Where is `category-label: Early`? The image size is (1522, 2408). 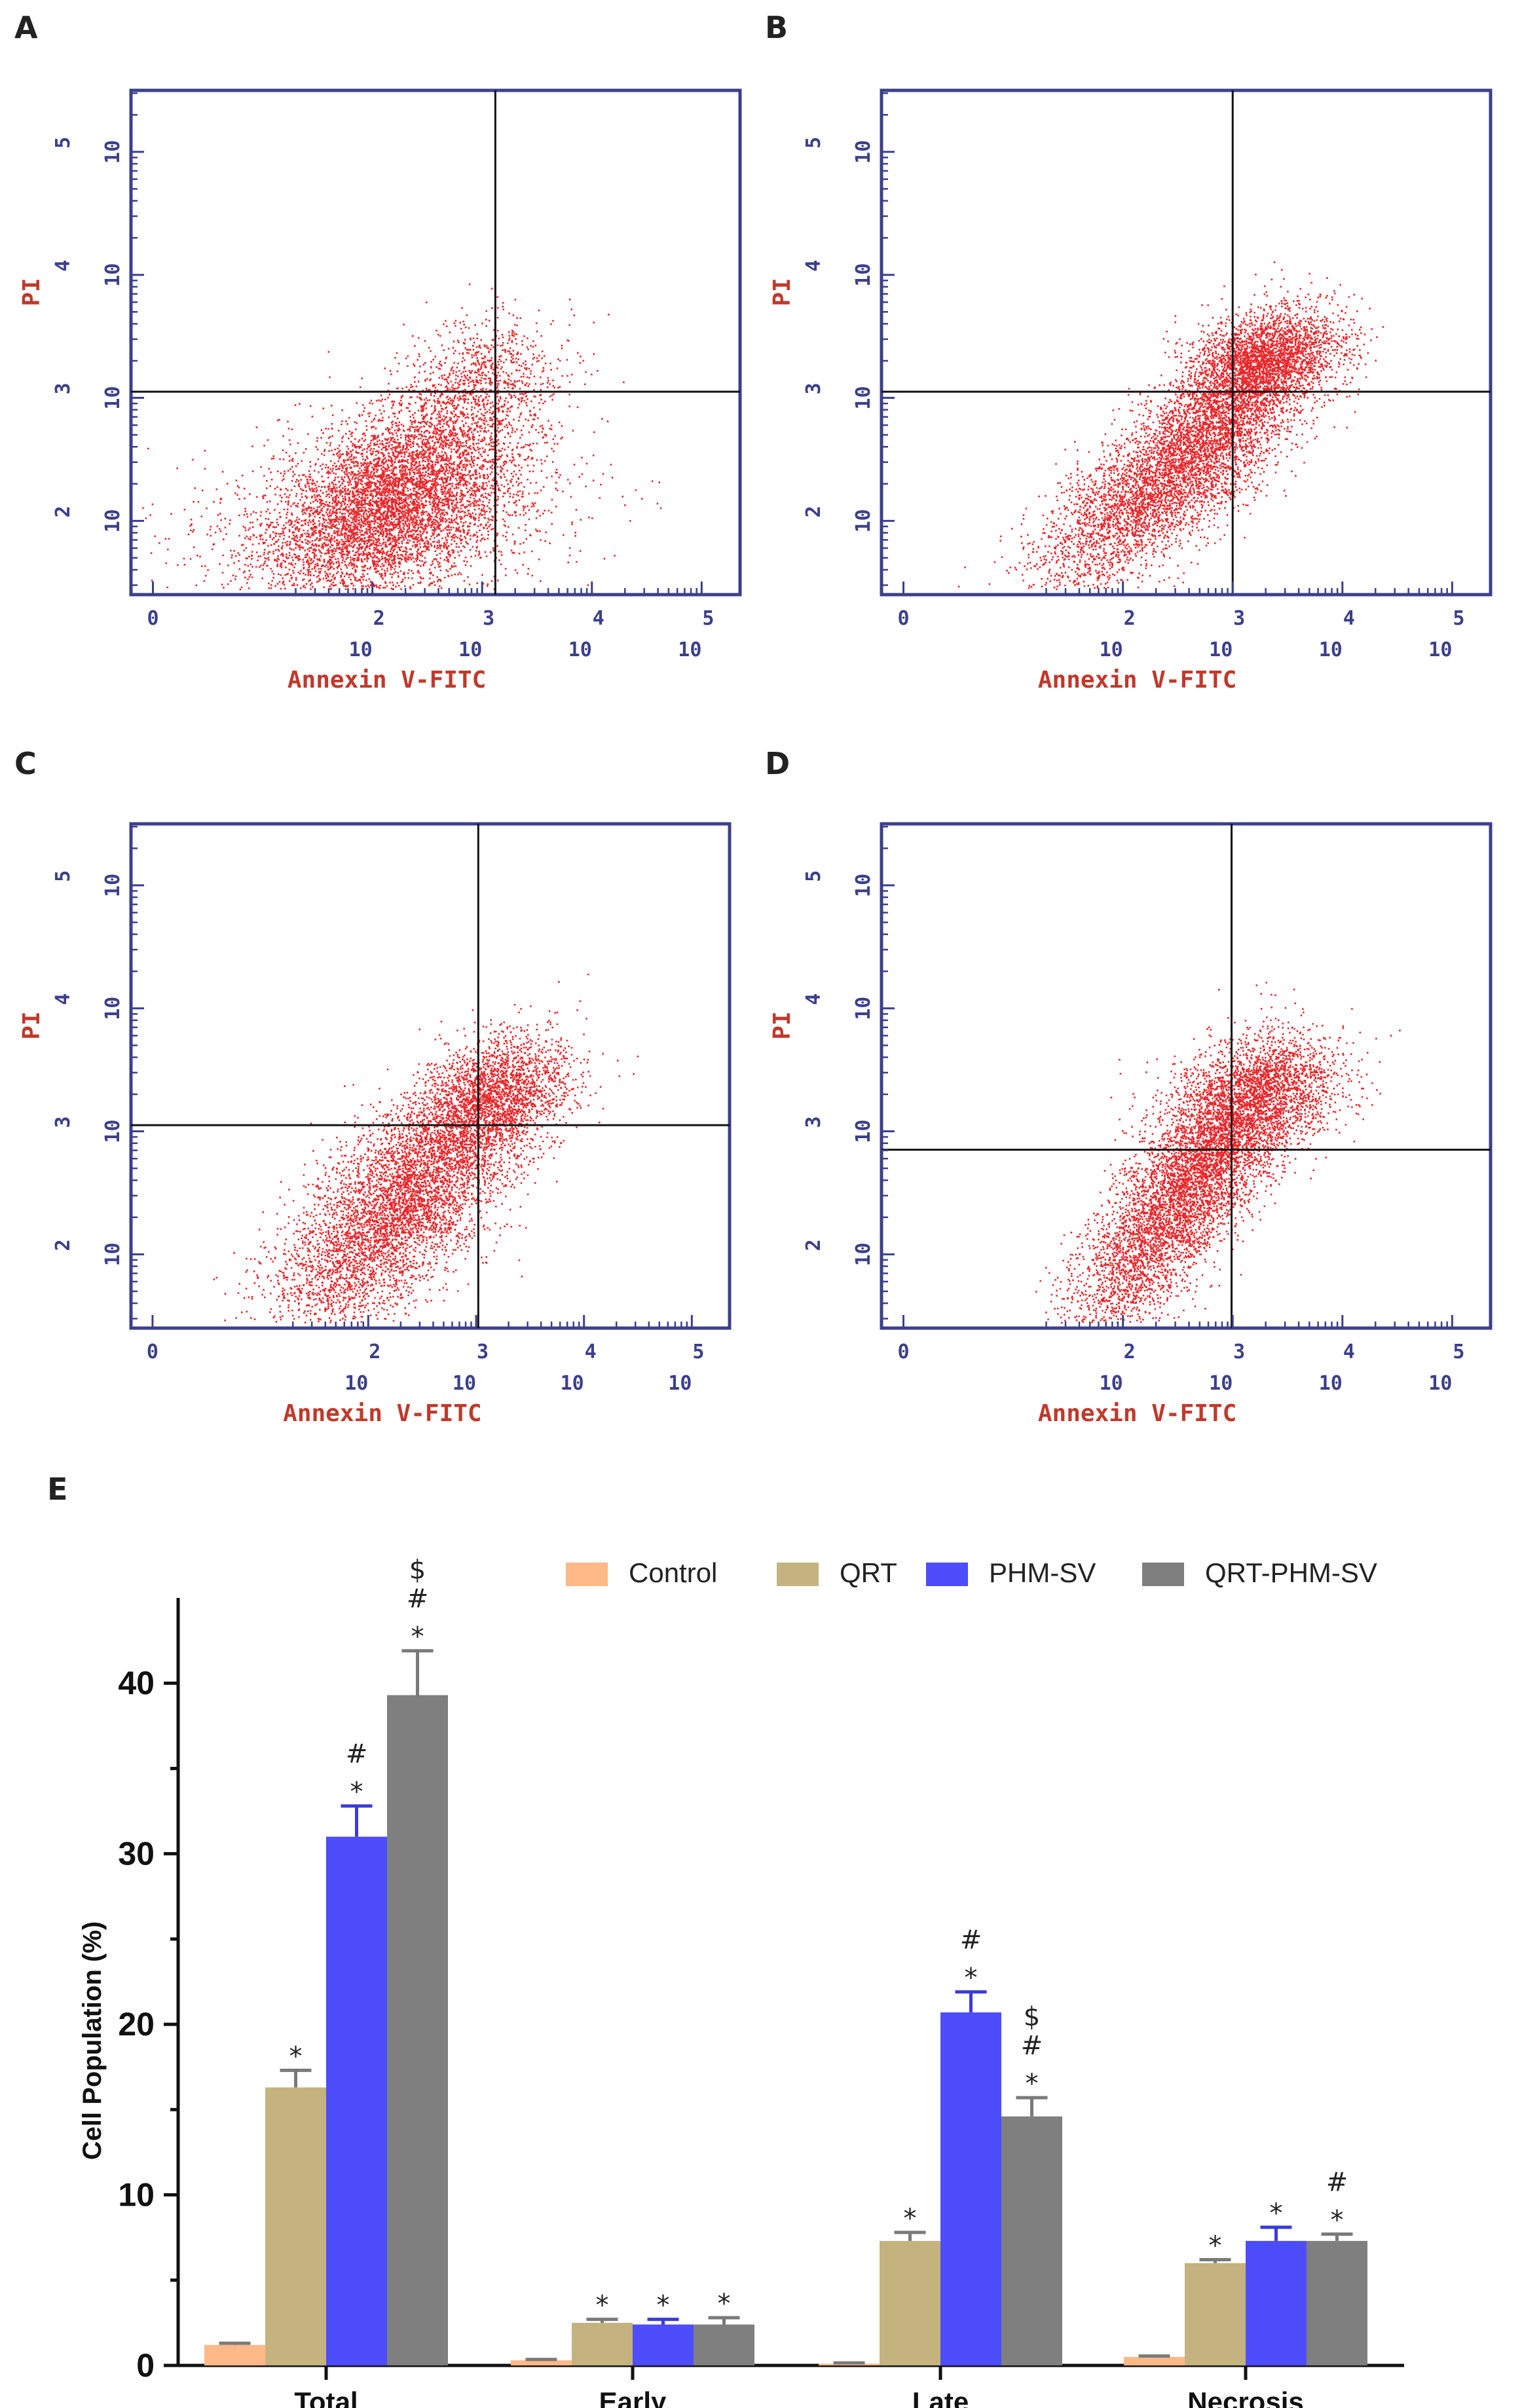
category-label: Early is located at coordinates (633, 2397).